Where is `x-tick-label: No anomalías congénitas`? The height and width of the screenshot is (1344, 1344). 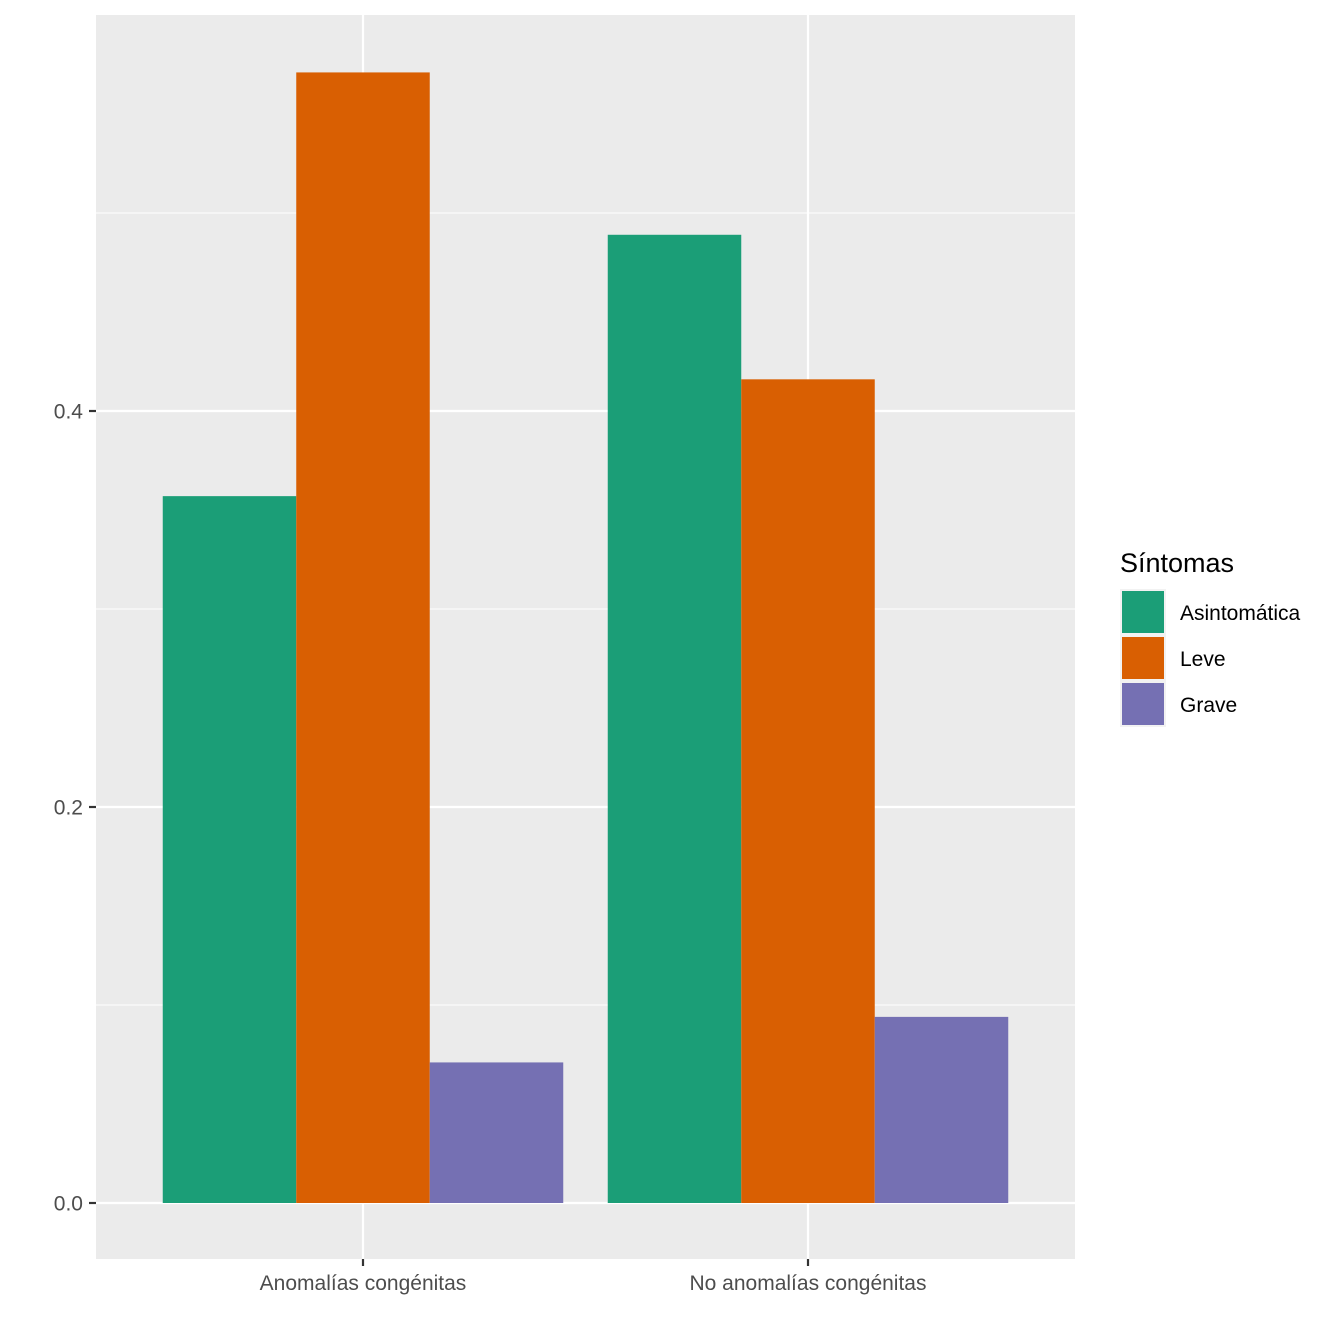
x-tick-label: No anomalías congénitas is located at coordinates (808, 1283).